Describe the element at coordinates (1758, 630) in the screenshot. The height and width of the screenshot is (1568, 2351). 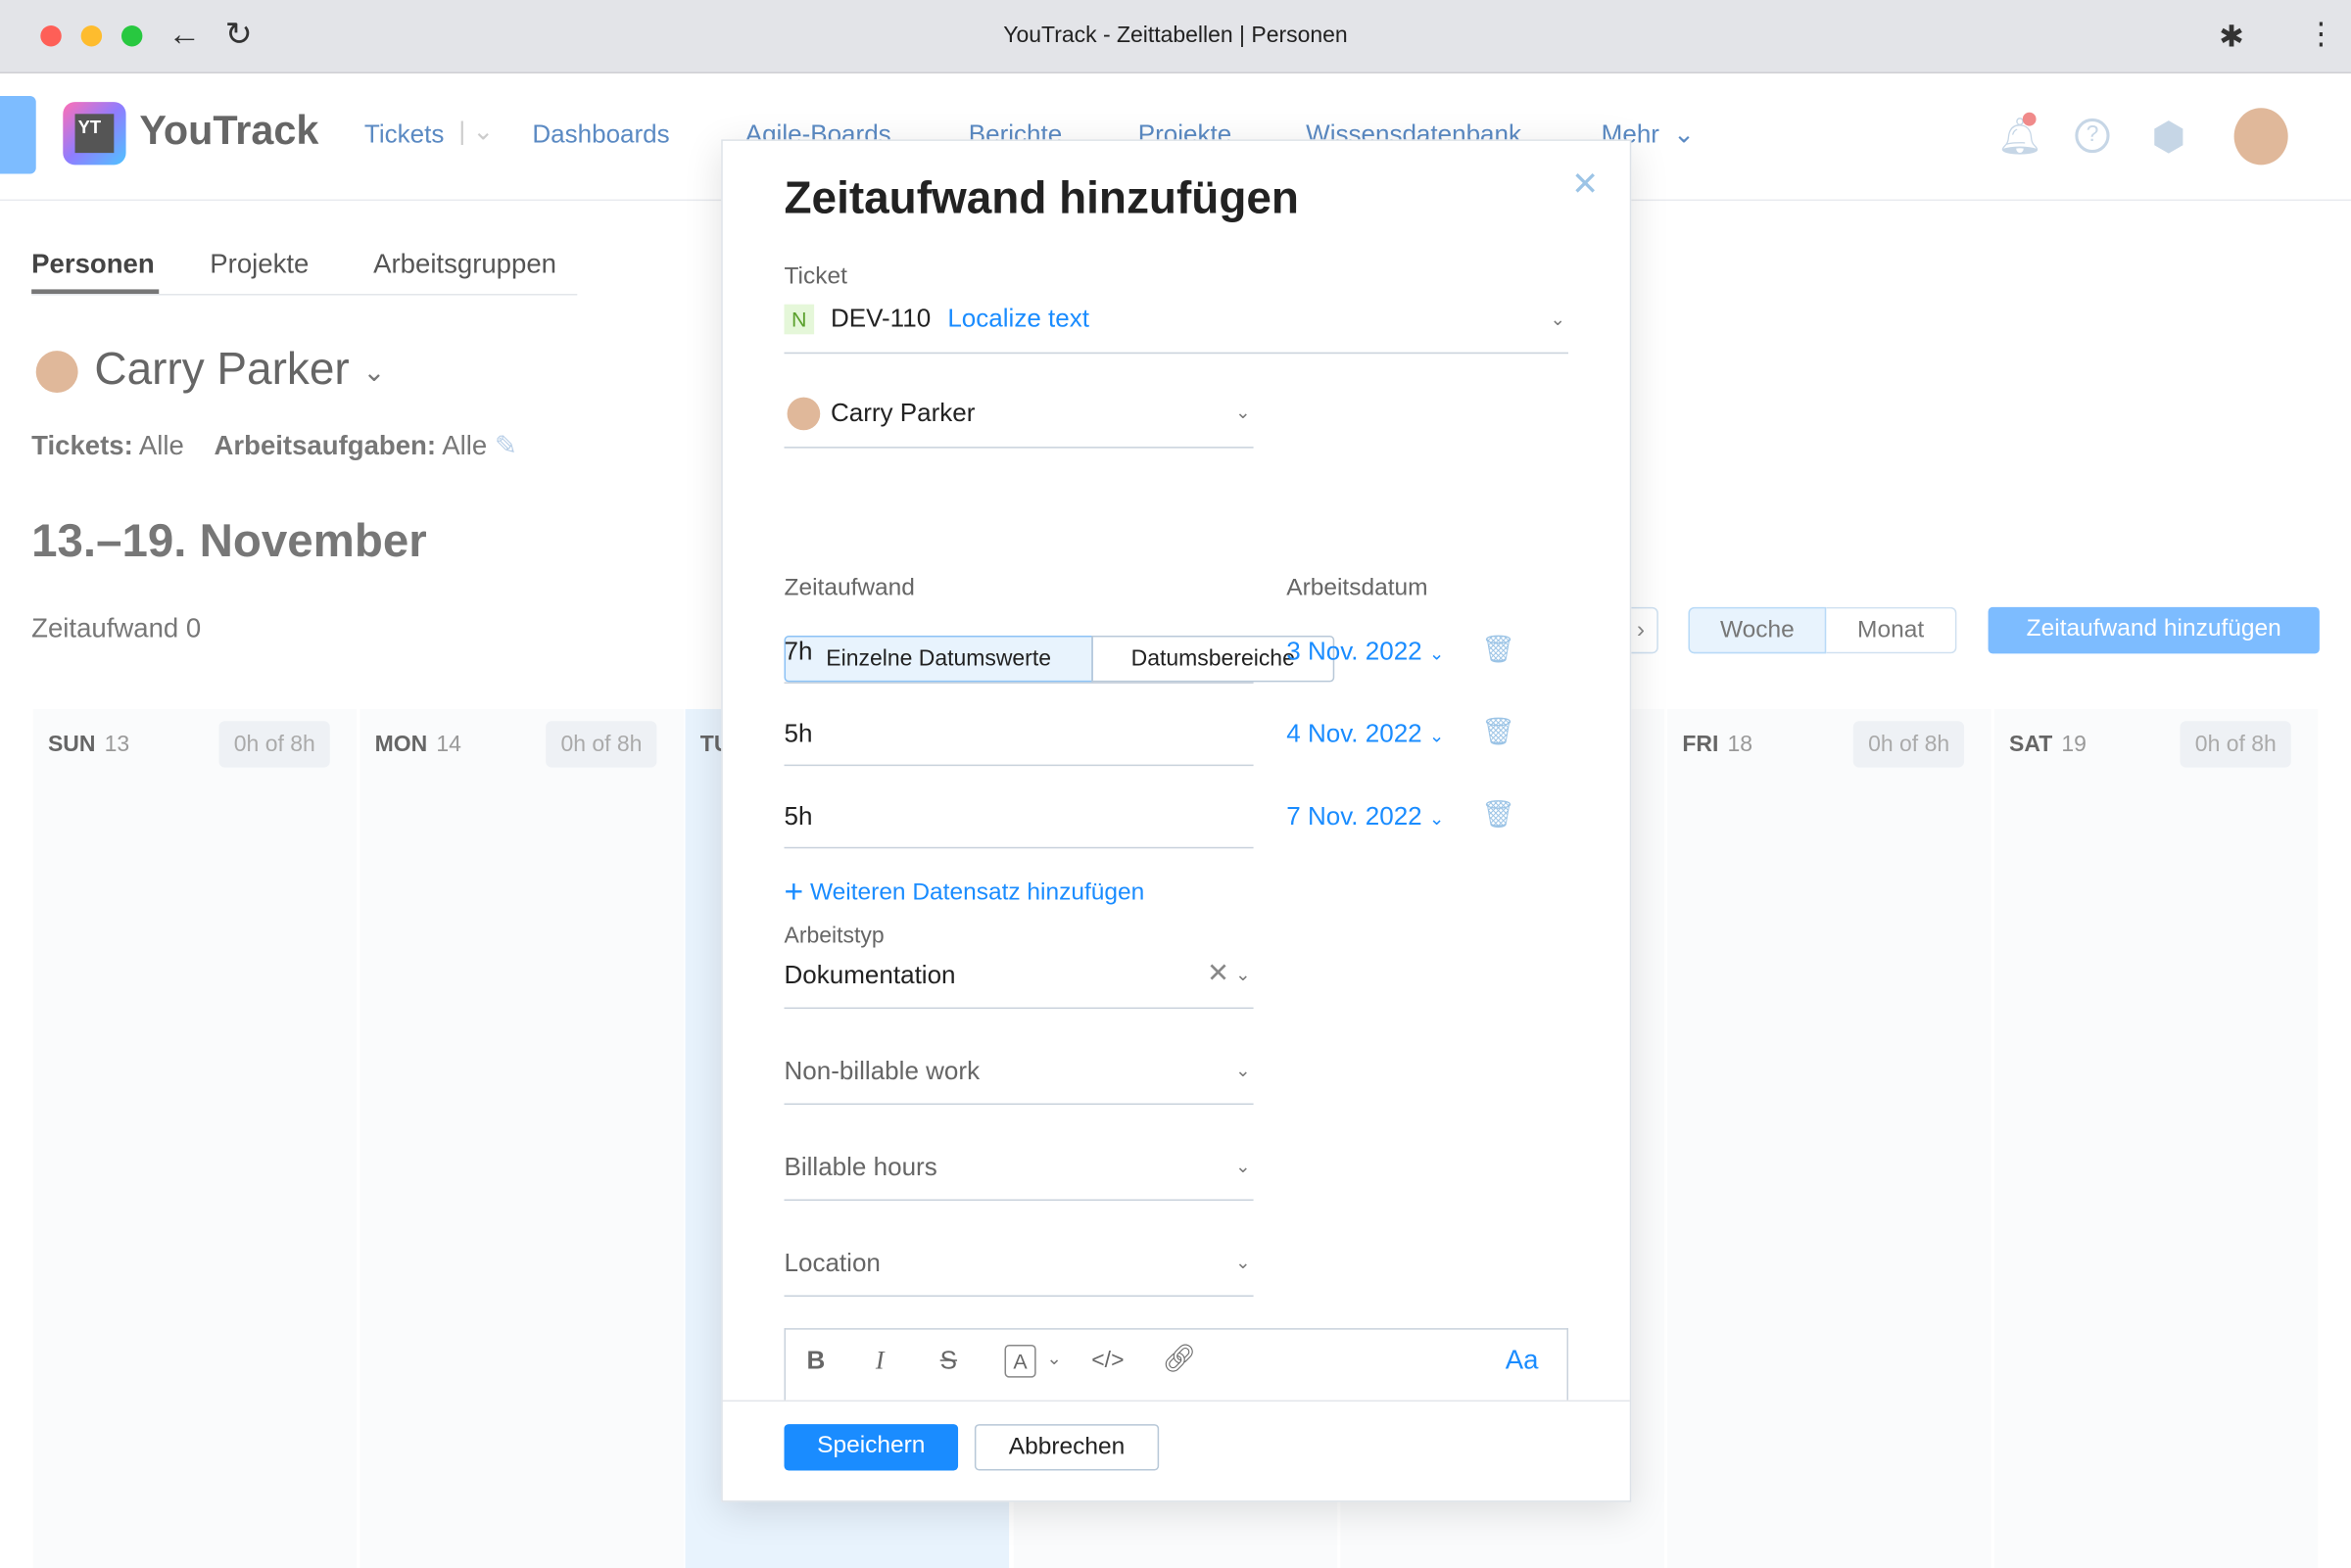
I see `view-week-button: Woche` at that location.